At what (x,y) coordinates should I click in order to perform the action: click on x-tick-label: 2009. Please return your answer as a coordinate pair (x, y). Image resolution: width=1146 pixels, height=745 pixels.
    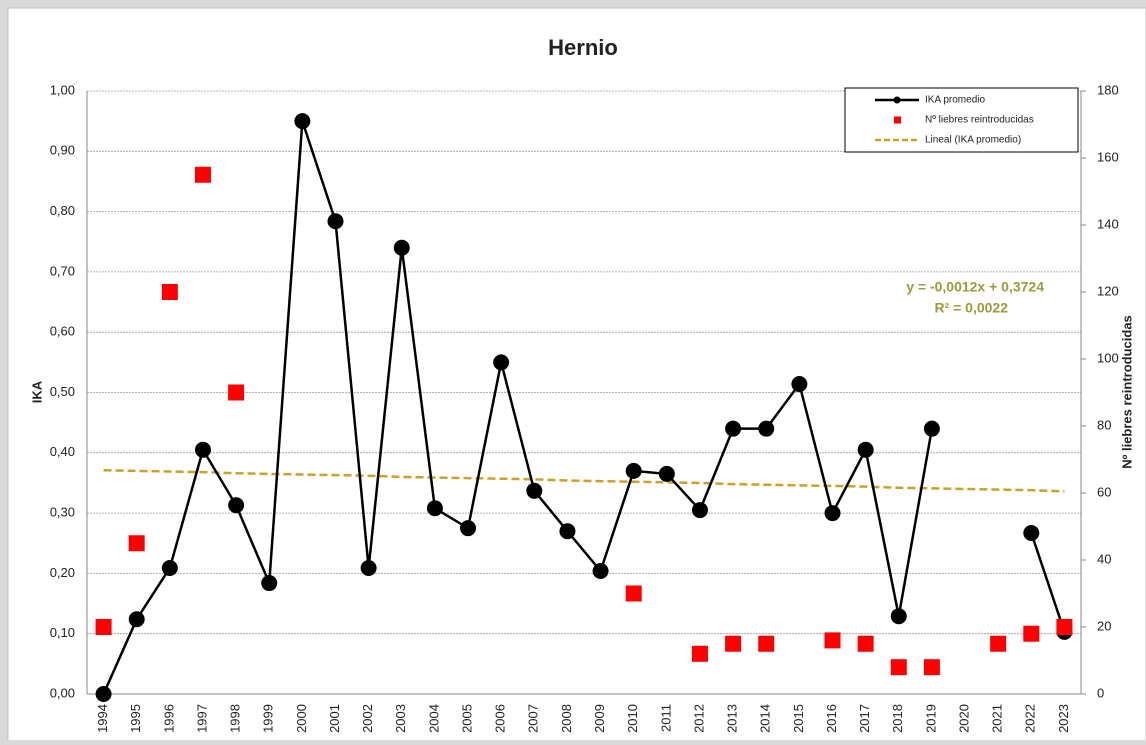
    Looking at the image, I should click on (599, 718).